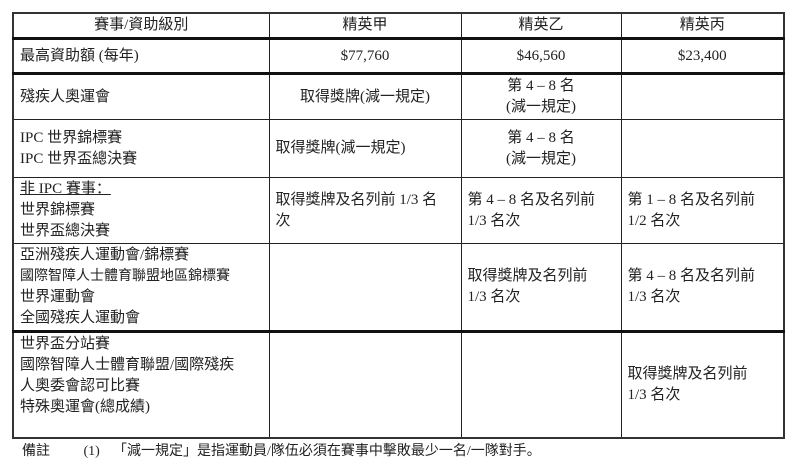 The width and height of the screenshot is (800, 460). What do you see at coordinates (79, 158) in the screenshot?
I see `event-name: IPC 世界盃總決賽` at bounding box center [79, 158].